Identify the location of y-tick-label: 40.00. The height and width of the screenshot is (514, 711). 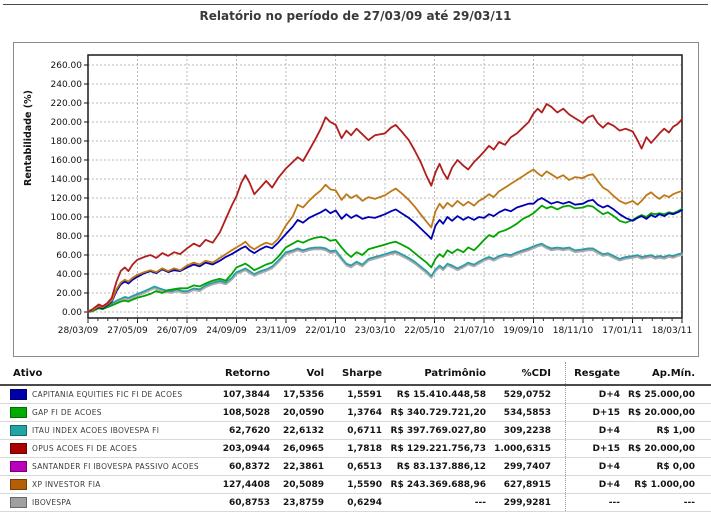
(69, 275).